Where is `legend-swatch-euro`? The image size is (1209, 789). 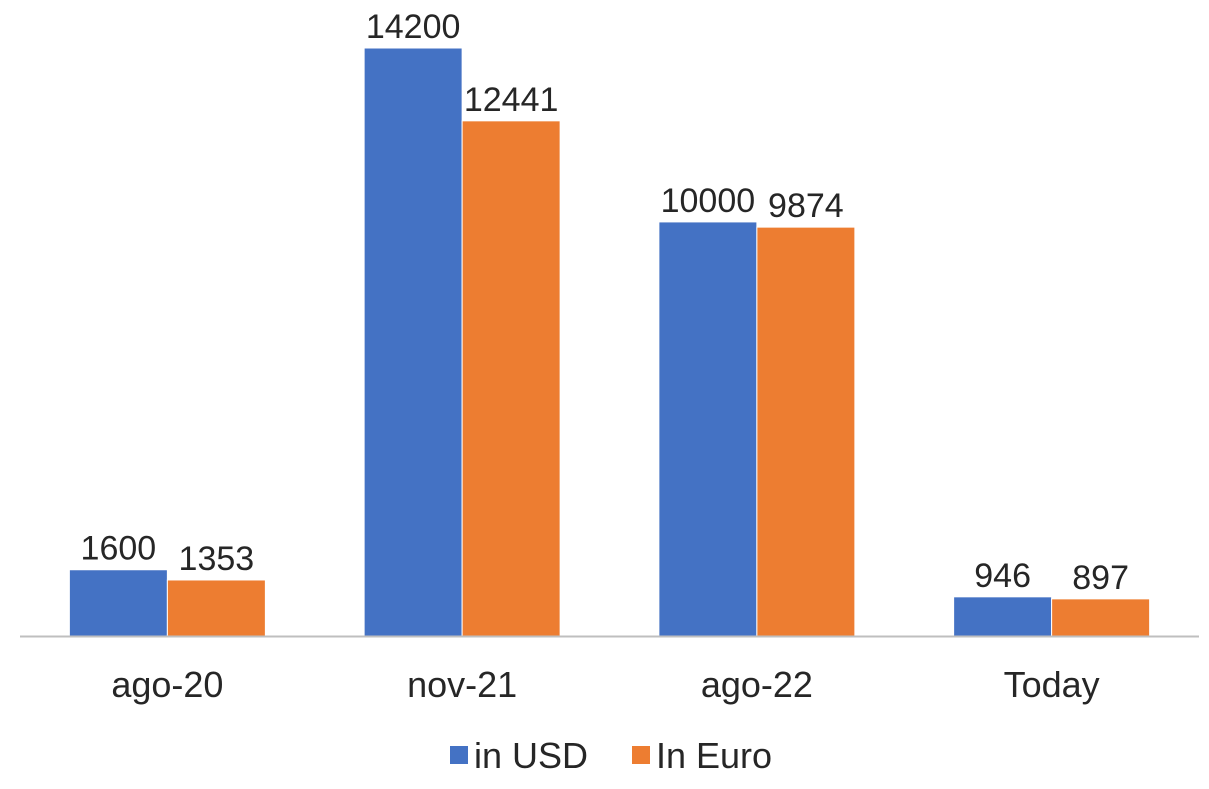 legend-swatch-euro is located at coordinates (641, 755).